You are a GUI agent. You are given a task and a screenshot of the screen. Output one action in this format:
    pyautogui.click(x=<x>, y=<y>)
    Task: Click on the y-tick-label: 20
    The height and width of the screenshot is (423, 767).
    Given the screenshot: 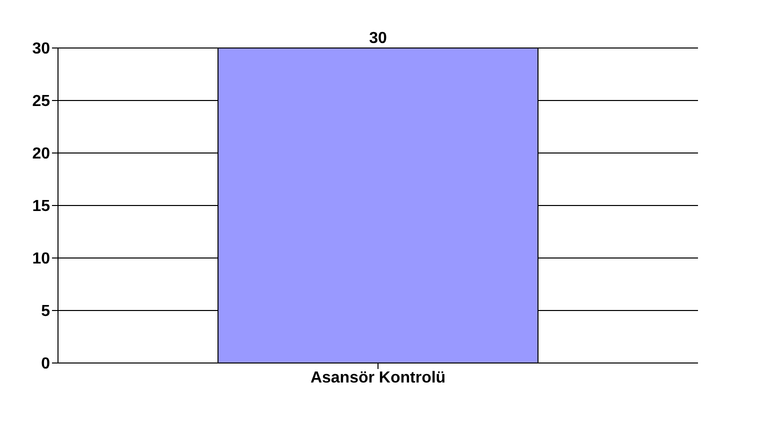 What is the action you would take?
    pyautogui.click(x=41, y=154)
    